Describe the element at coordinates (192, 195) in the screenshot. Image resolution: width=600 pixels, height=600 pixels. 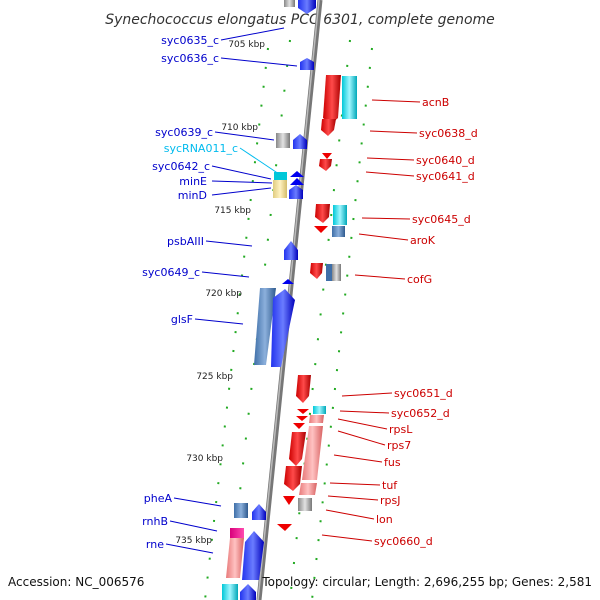
I see `gene-label-mind: minD` at that location.